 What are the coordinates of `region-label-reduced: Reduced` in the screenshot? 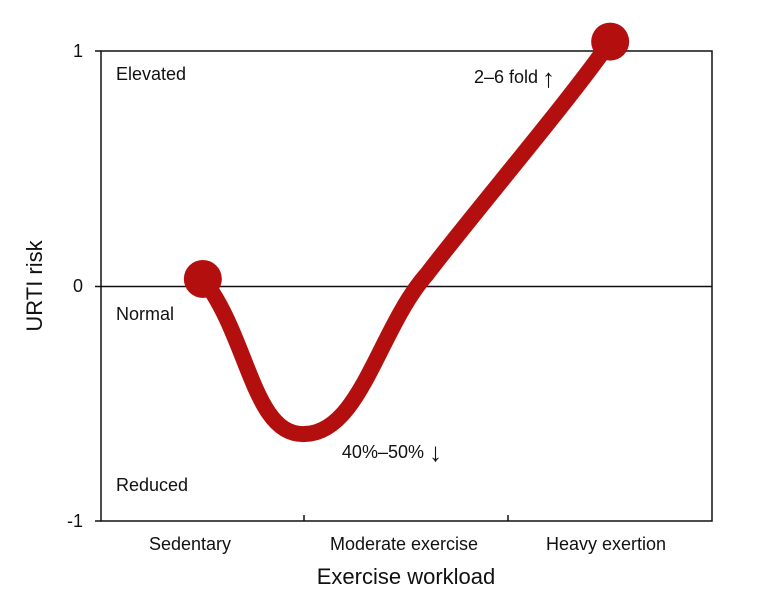 It's located at (152, 485).